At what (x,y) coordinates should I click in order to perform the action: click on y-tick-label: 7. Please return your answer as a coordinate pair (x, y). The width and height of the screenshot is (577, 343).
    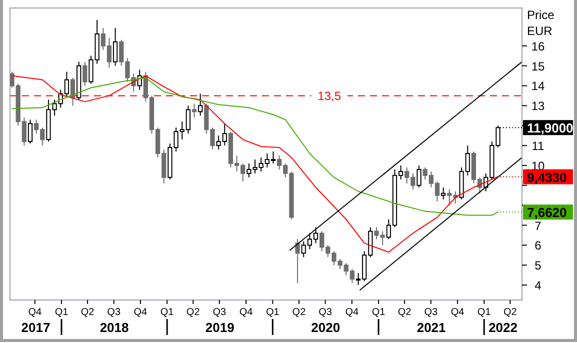
    Looking at the image, I should click on (538, 225).